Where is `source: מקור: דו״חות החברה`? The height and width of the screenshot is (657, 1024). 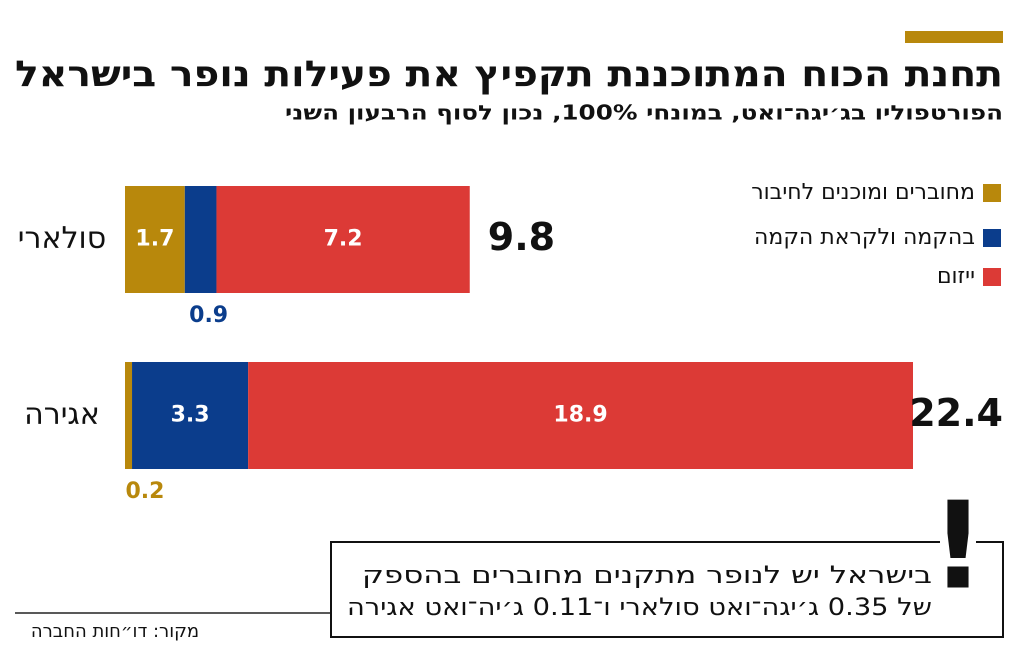 source: מקור: דו״חות החברה is located at coordinates (115, 631).